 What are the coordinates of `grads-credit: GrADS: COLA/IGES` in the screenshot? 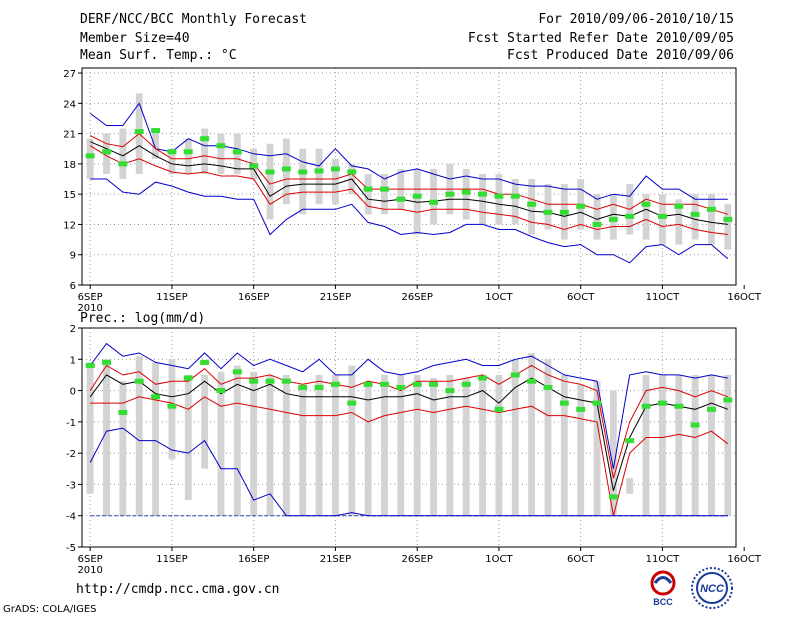 It's located at (50, 609).